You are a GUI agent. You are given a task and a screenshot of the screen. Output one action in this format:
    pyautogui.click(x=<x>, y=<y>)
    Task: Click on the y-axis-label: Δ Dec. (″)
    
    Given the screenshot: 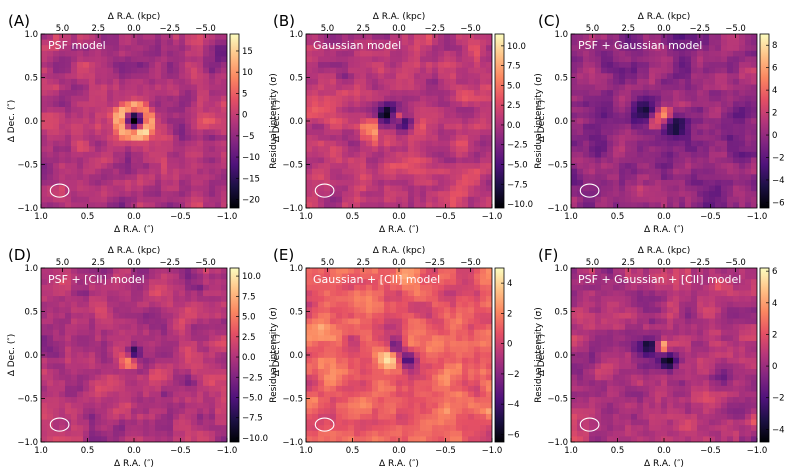 What is the action you would take?
    pyautogui.click(x=542, y=121)
    